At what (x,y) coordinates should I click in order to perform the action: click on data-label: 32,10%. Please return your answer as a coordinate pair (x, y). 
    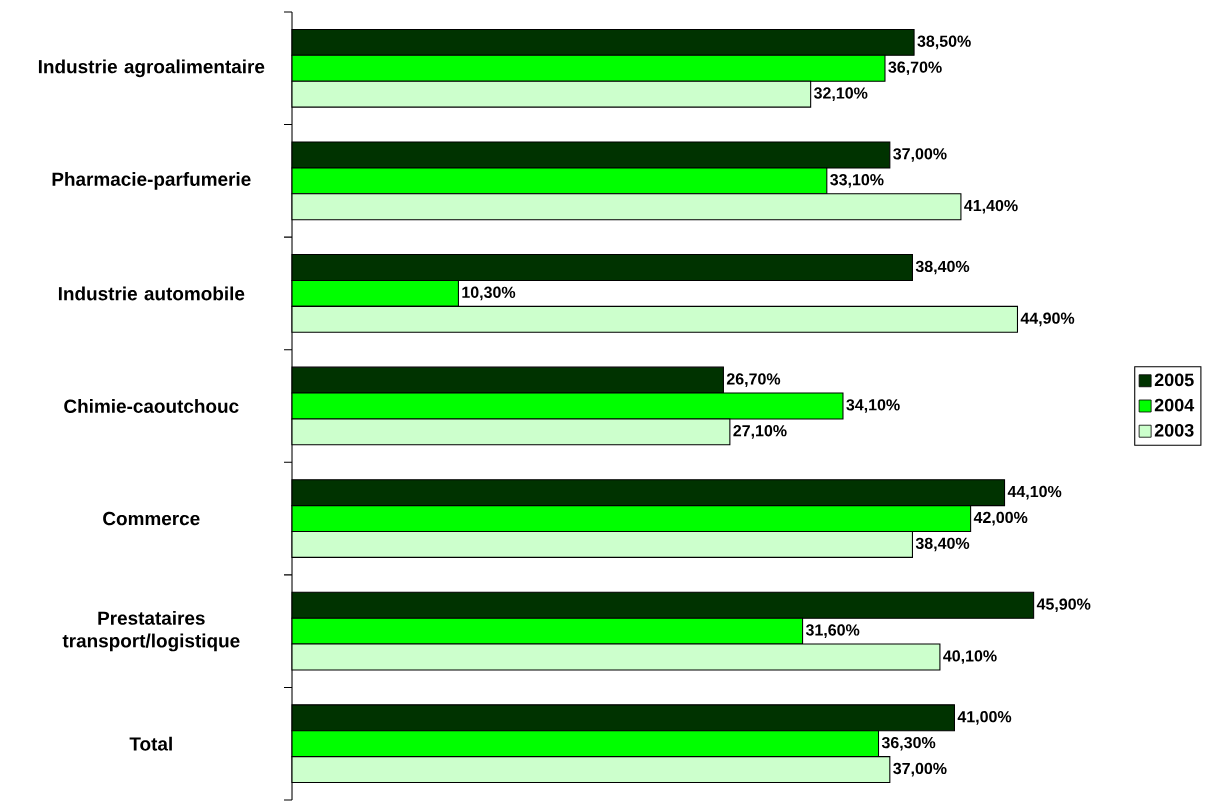
    Looking at the image, I should click on (840, 94).